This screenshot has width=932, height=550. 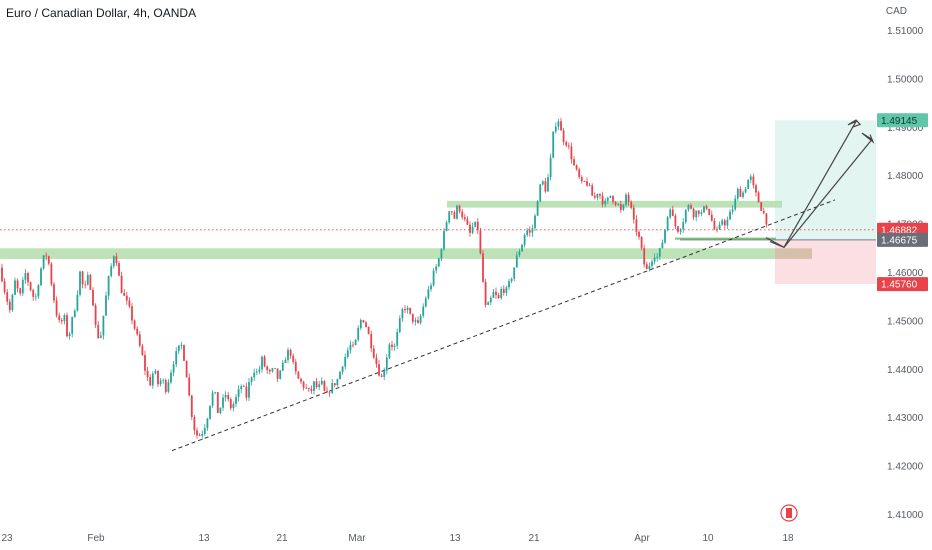 I want to click on price-tag-label: 1.45760, so click(x=899, y=285).